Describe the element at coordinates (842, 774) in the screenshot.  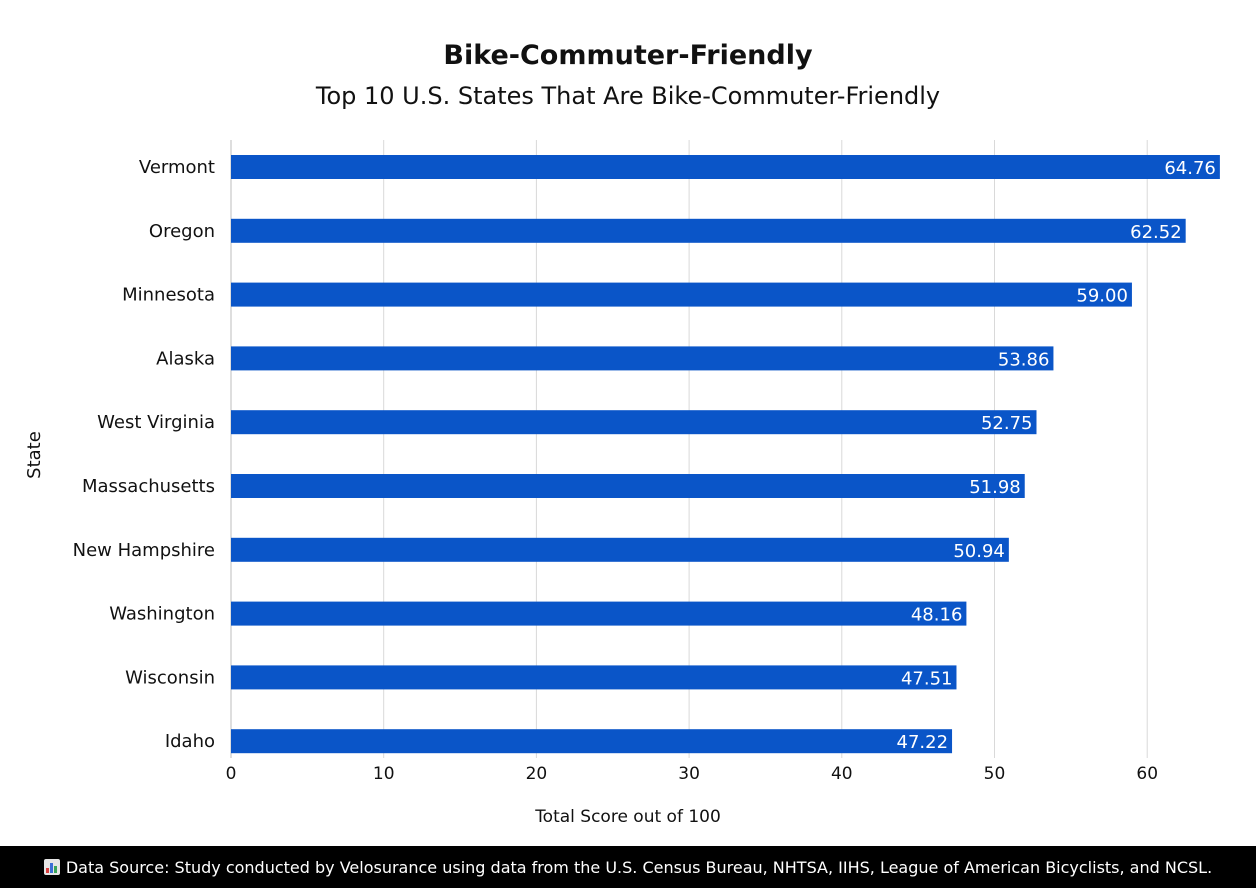
I see `x-tick-label: 40` at that location.